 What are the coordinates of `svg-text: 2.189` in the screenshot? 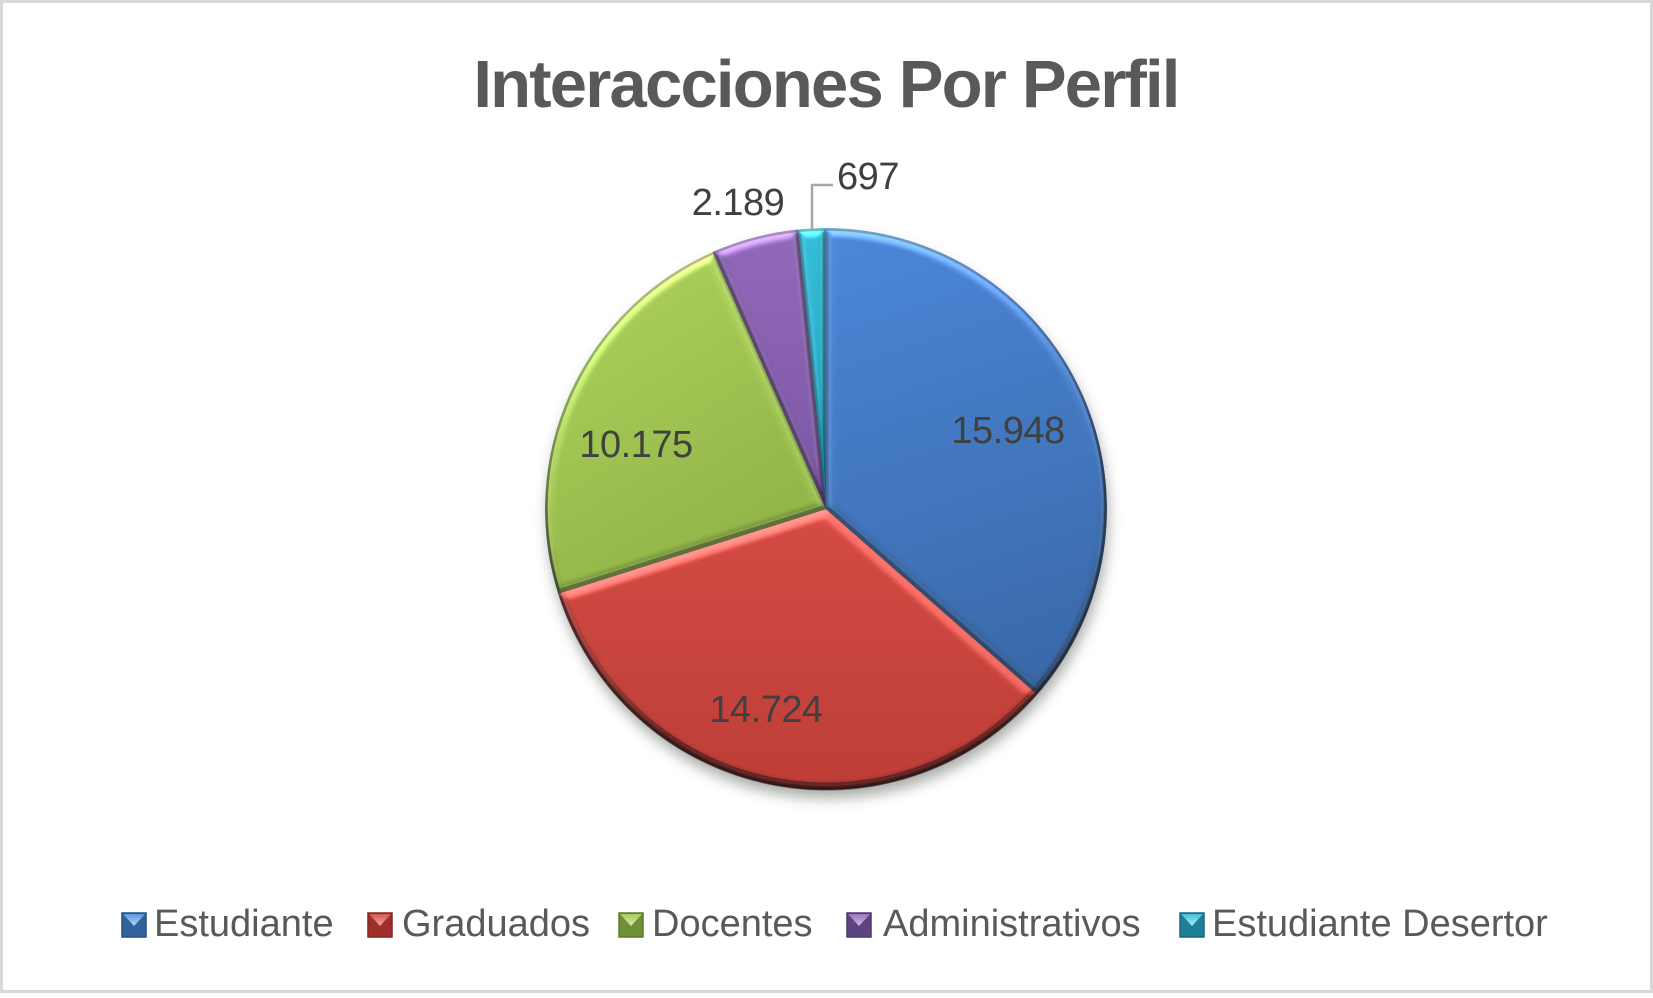 It's located at (738, 203).